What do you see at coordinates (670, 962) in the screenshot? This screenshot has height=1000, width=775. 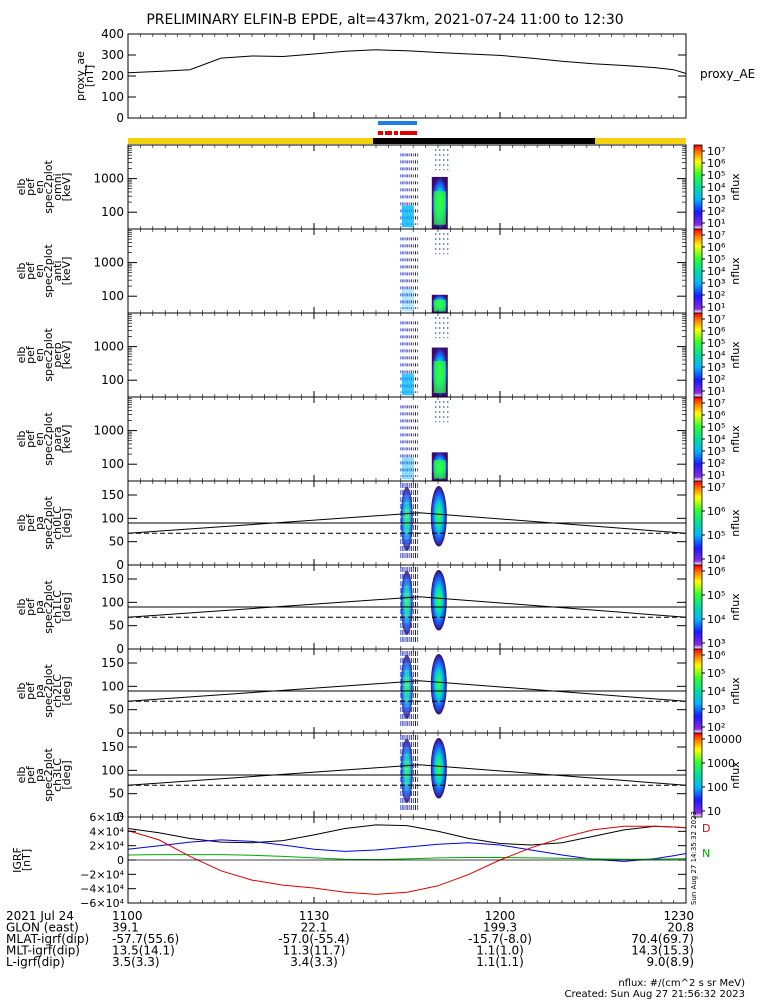 I see `footer-row-value: 9.0(8.9)` at bounding box center [670, 962].